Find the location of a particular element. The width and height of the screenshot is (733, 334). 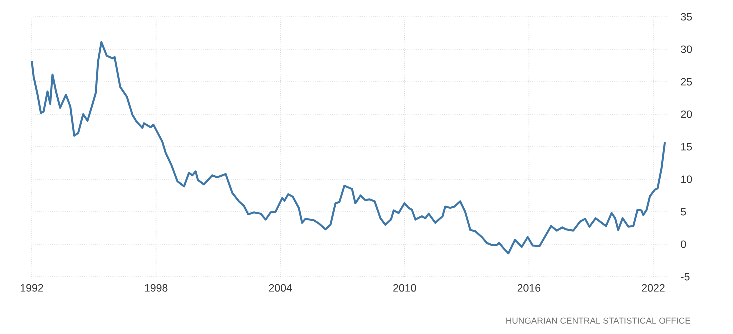

y-tick-label: 25 is located at coordinates (686, 82).